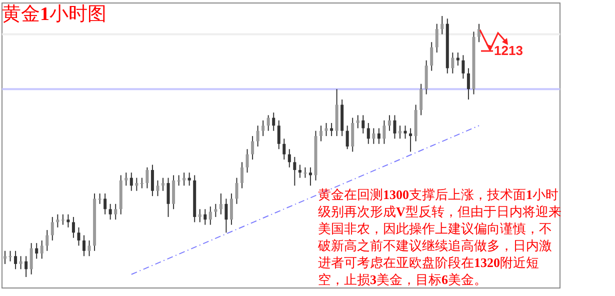 The width and height of the screenshot is (615, 296). Describe the element at coordinates (440, 237) in the screenshot. I see `text: 黄金在回测1300支撑后上涨，技术面1小时级别再次形成V型反转，但由于日内将迎来美国非农，因此操作上建议偏向谨慎，不破新高之前不建议继续追高做多，日内激进者可考虑在亚欧盘阶段在1320附近短空，止损3美金，目标6美金。` at that location.